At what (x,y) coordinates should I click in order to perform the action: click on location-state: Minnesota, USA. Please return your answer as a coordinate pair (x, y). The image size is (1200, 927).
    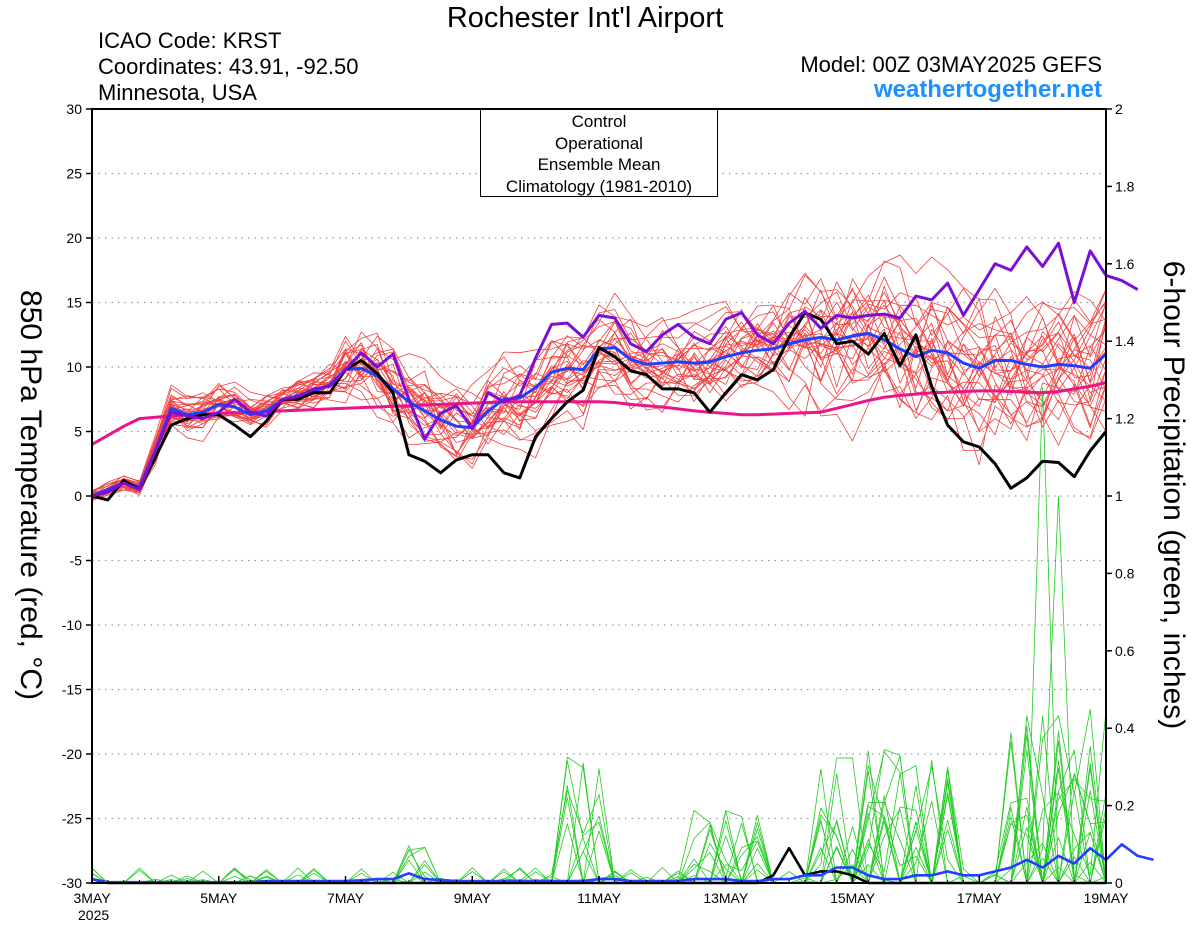
    Looking at the image, I should click on (177, 92).